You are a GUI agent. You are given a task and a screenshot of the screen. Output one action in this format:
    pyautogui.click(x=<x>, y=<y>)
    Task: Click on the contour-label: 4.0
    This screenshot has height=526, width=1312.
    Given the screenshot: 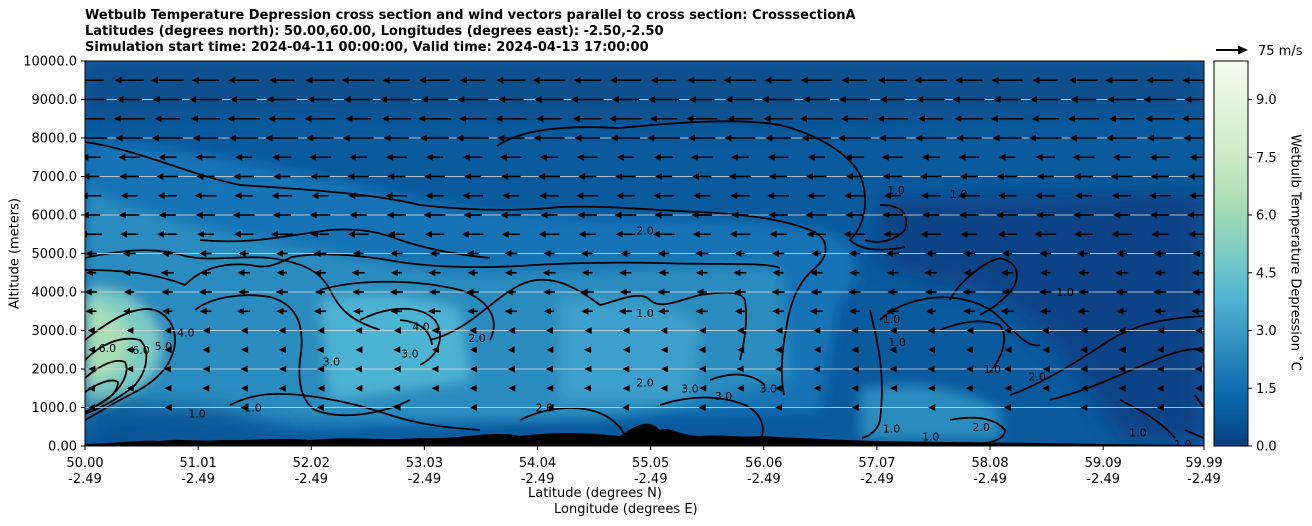 What is the action you would take?
    pyautogui.click(x=421, y=327)
    